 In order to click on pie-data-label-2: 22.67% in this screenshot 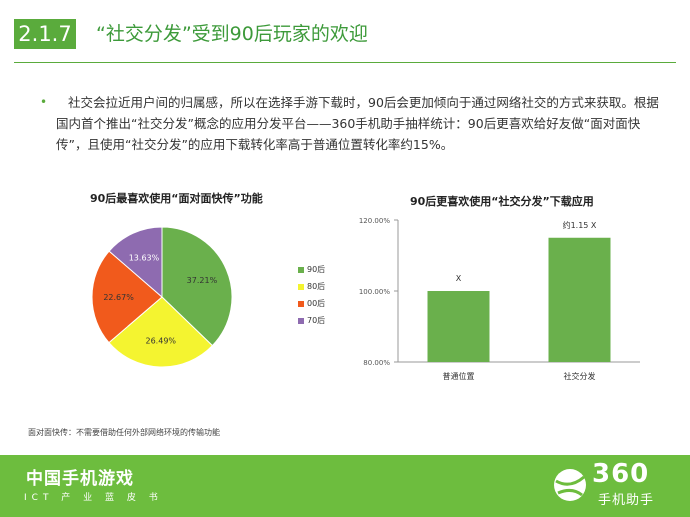, I will do `click(118, 297)`.